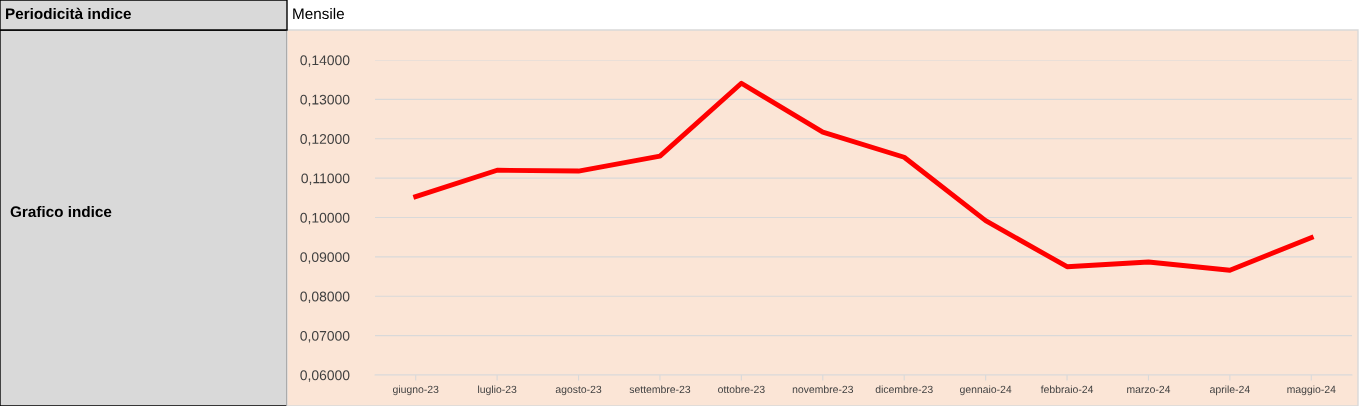 This screenshot has height=406, width=1367. Describe the element at coordinates (497, 390) in the screenshot. I see `x-tick-label: luglio-23` at that location.